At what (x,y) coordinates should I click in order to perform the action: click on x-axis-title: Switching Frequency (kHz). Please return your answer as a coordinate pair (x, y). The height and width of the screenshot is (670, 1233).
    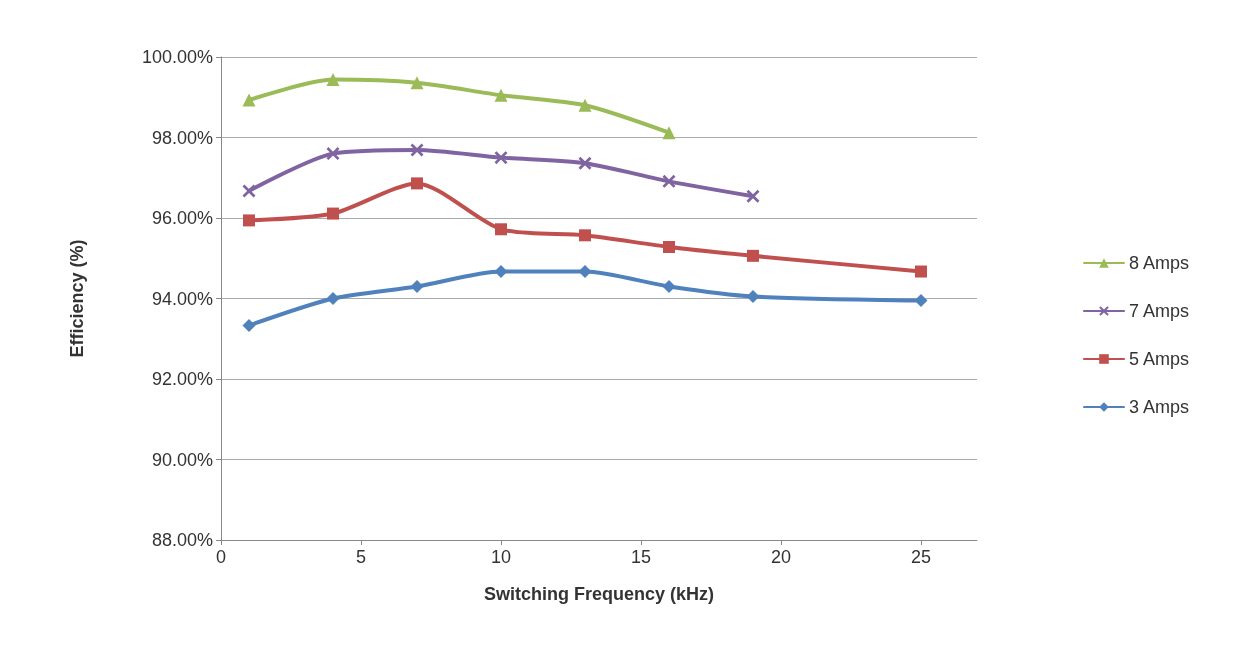
    Looking at the image, I should click on (599, 594).